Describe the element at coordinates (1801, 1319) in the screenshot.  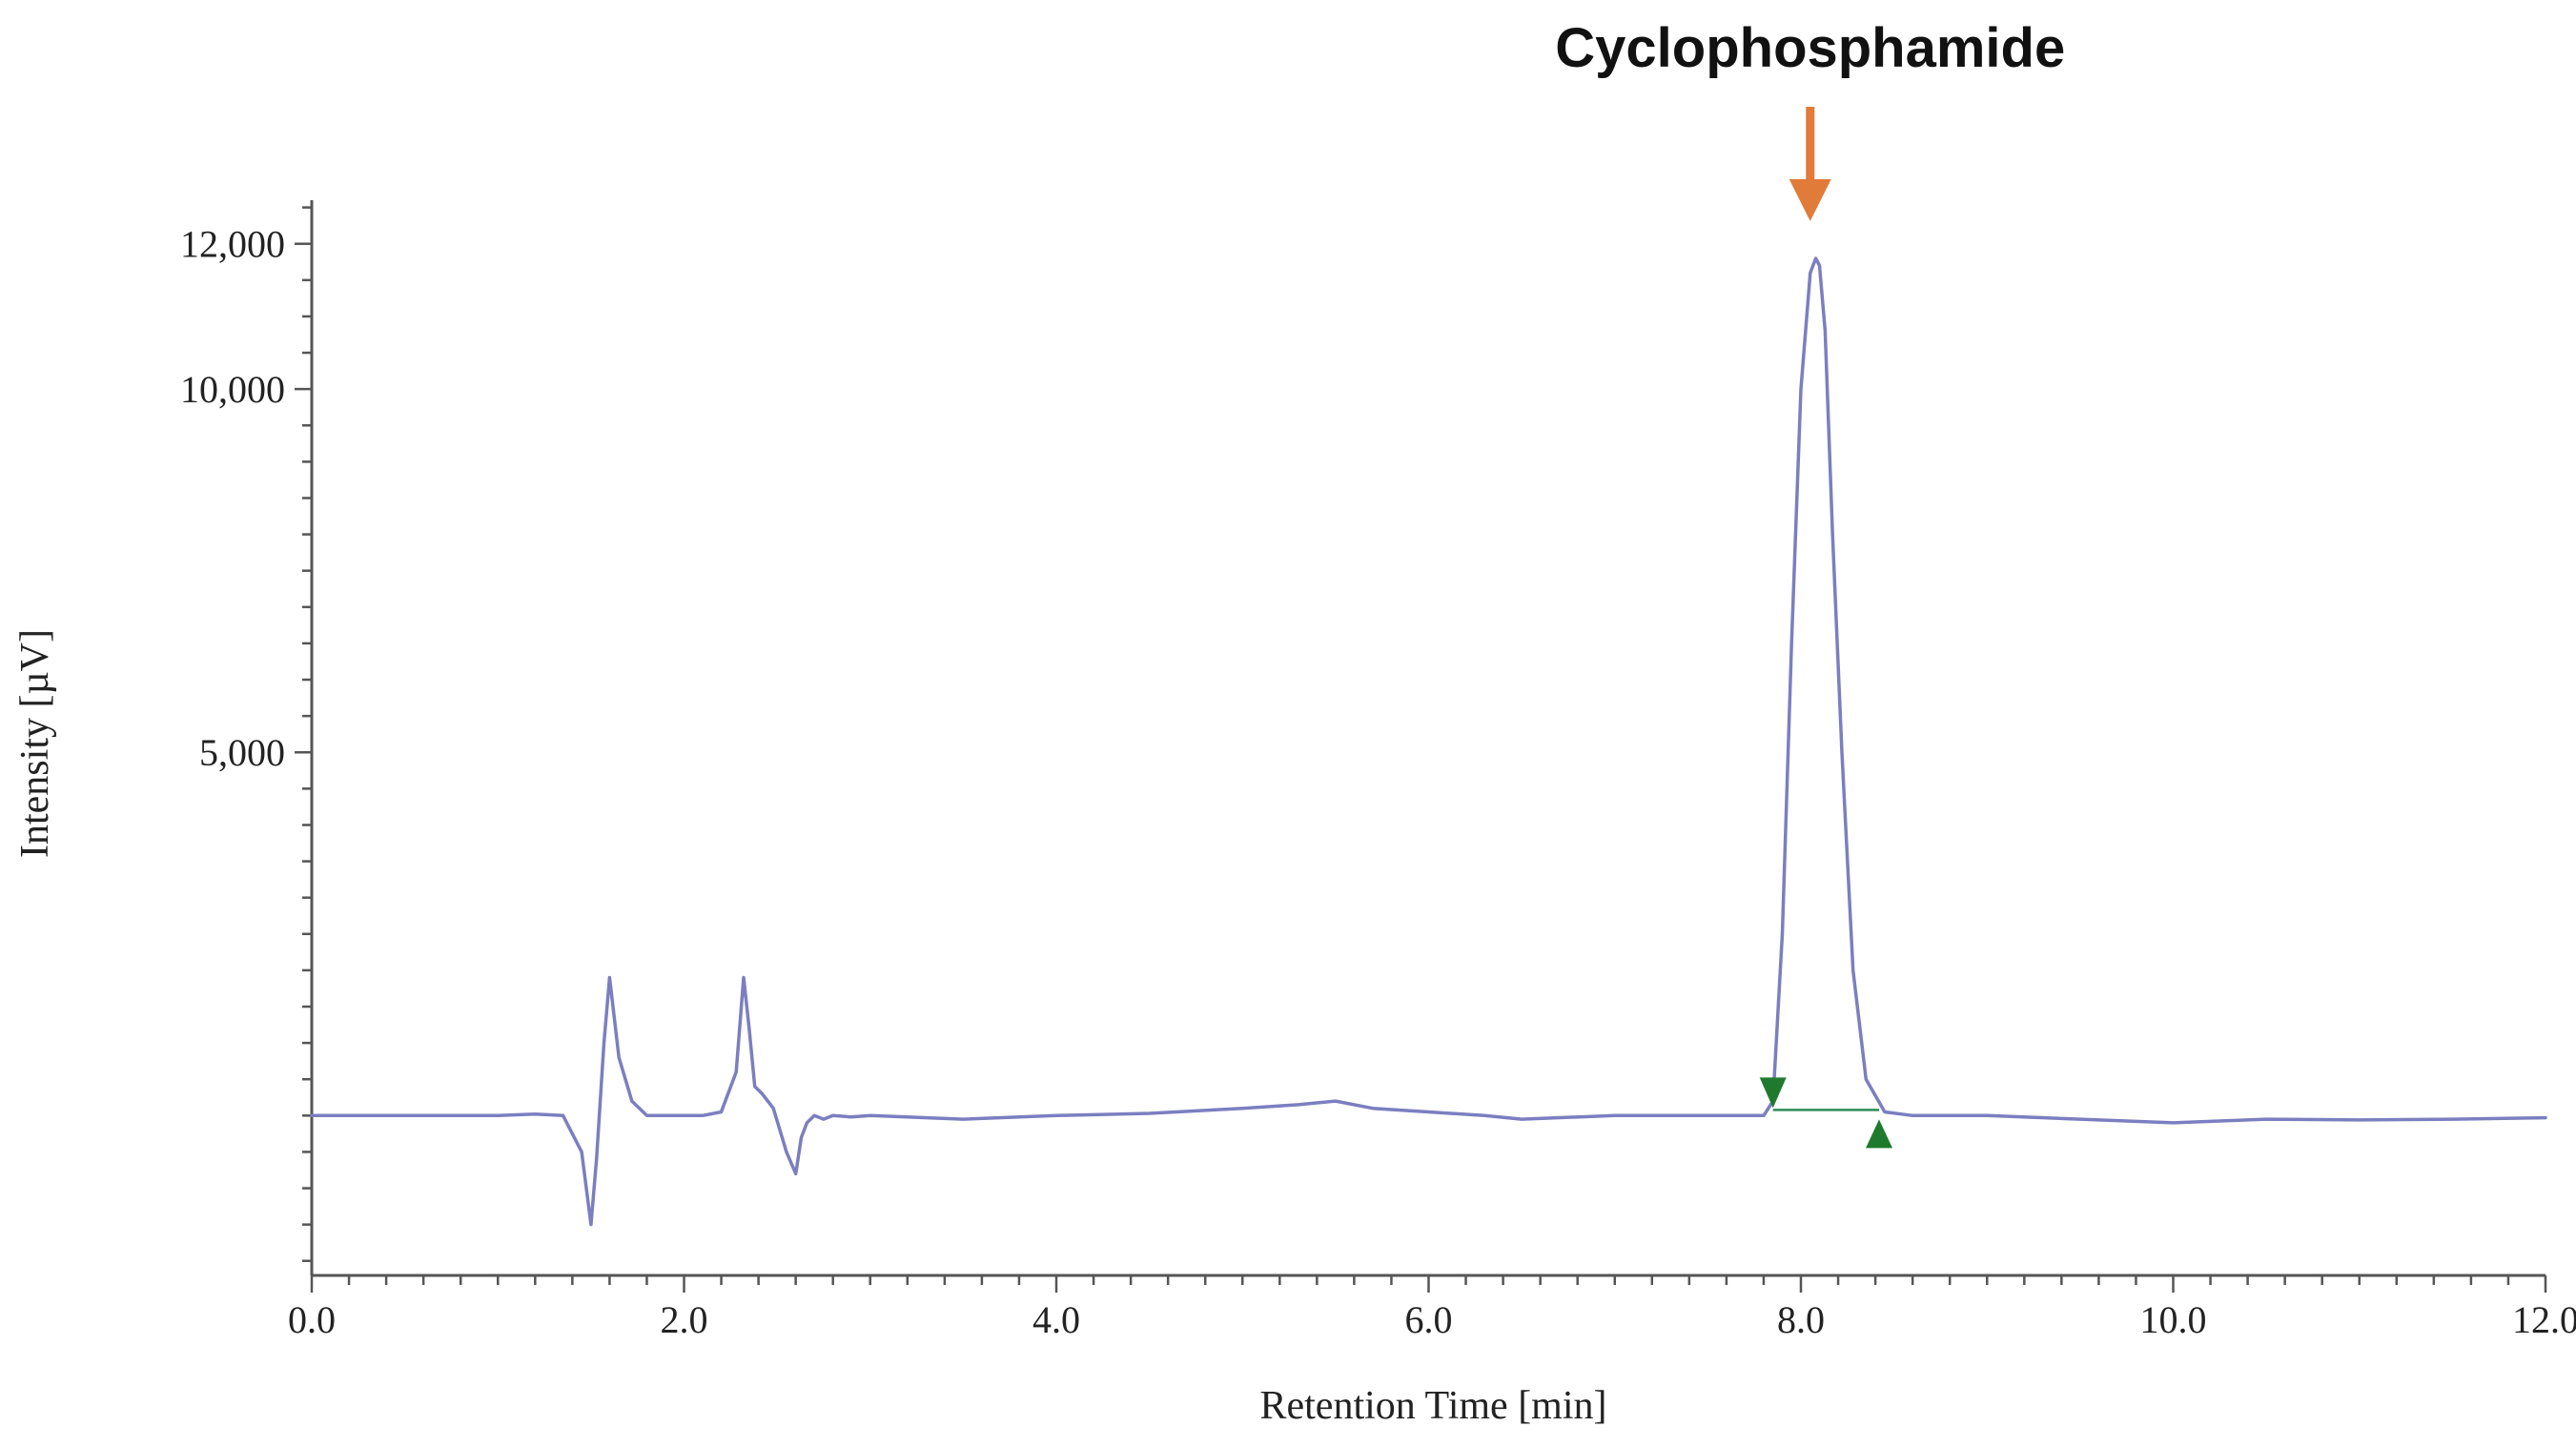
I see `x-tick-label: 8.0` at that location.